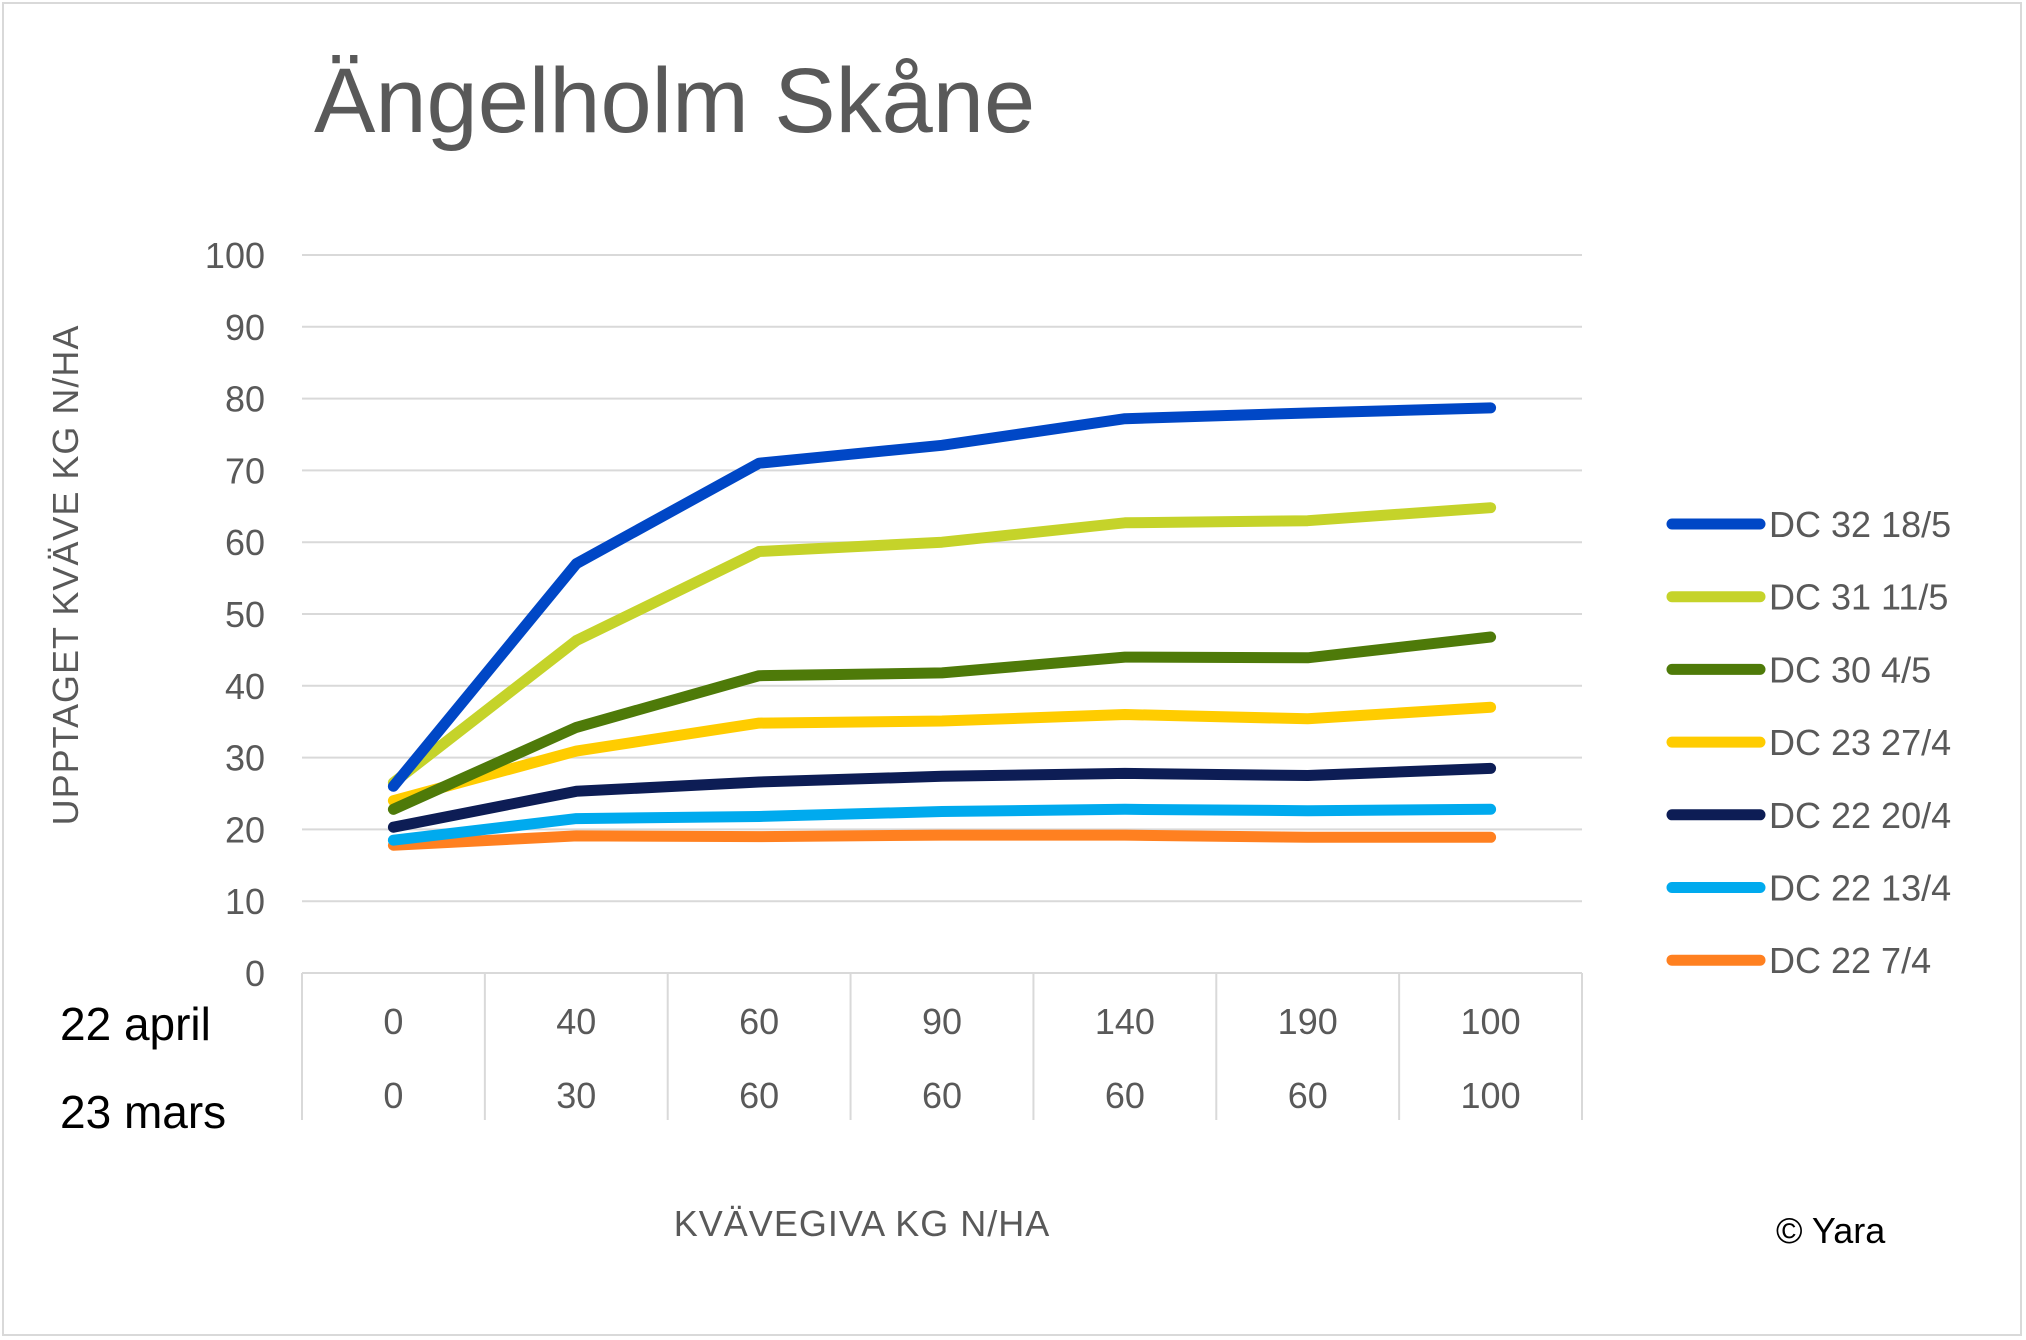 The width and height of the screenshot is (2026, 1340). I want to click on y-tick-label: 30, so click(245, 758).